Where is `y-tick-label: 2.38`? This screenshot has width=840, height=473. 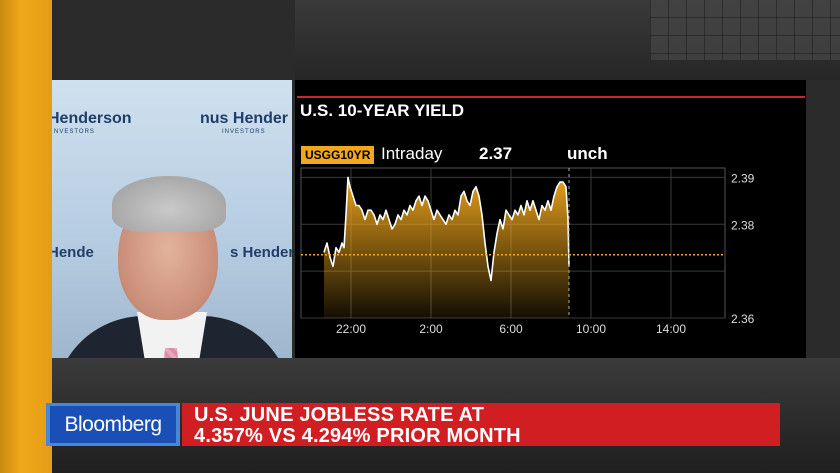 y-tick-label: 2.38 is located at coordinates (743, 225).